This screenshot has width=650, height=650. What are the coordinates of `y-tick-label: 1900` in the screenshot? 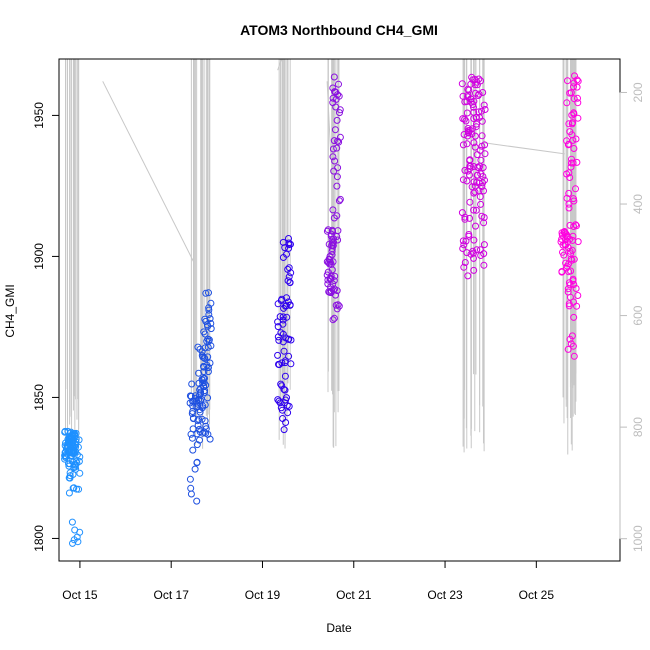 It's located at (39, 256).